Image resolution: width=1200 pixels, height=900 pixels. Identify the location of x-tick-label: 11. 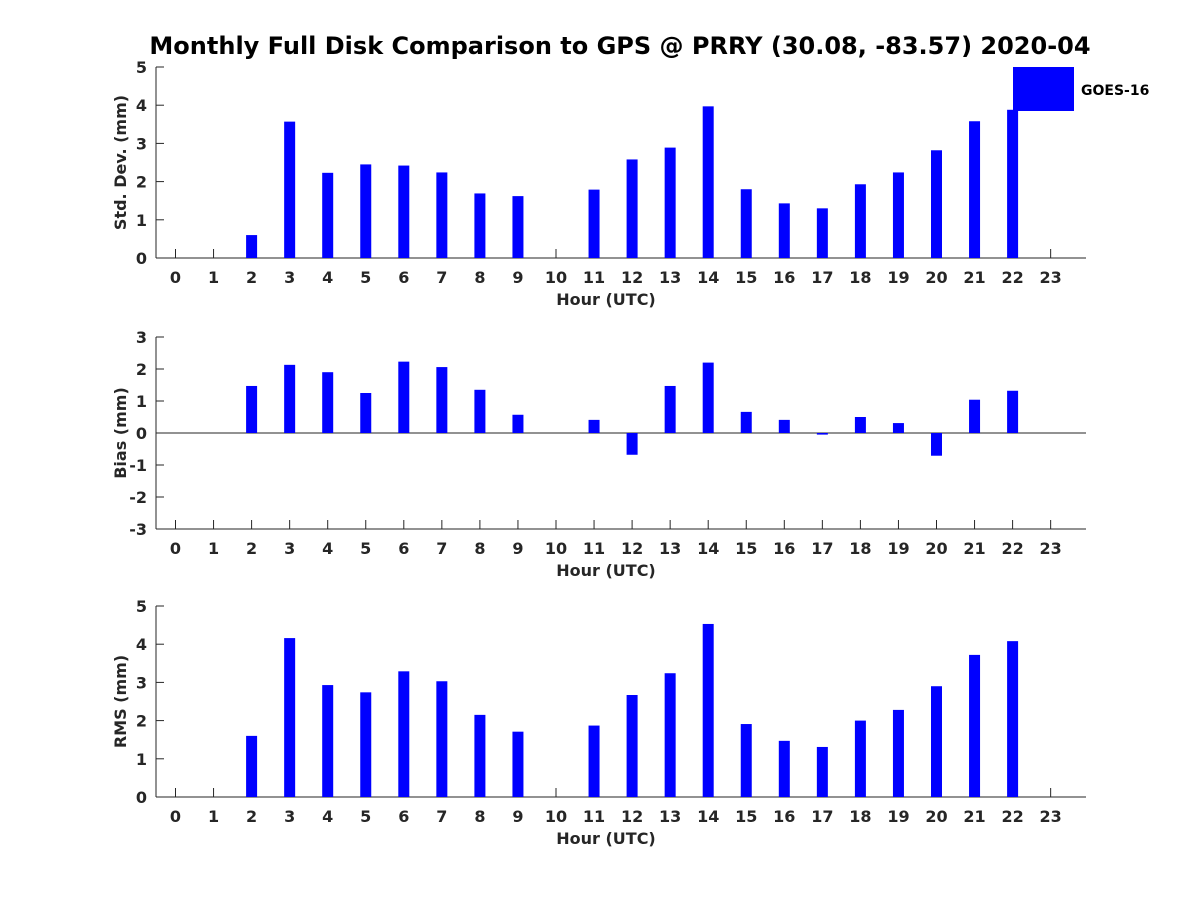
(594, 548).